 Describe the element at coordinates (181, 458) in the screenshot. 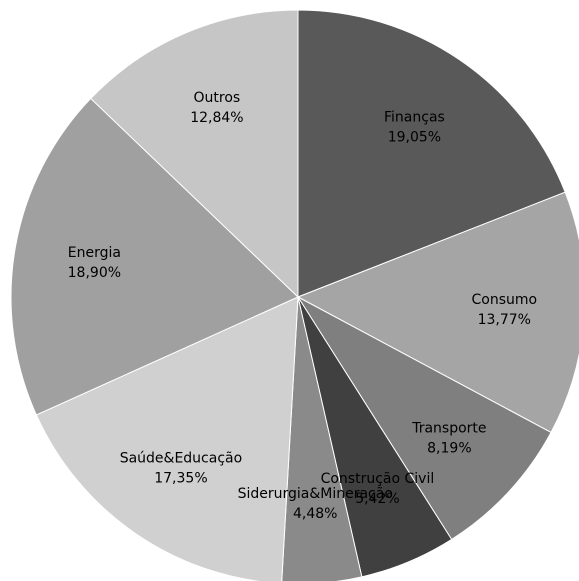

I see `slice-label: Saúde&Educação` at that location.